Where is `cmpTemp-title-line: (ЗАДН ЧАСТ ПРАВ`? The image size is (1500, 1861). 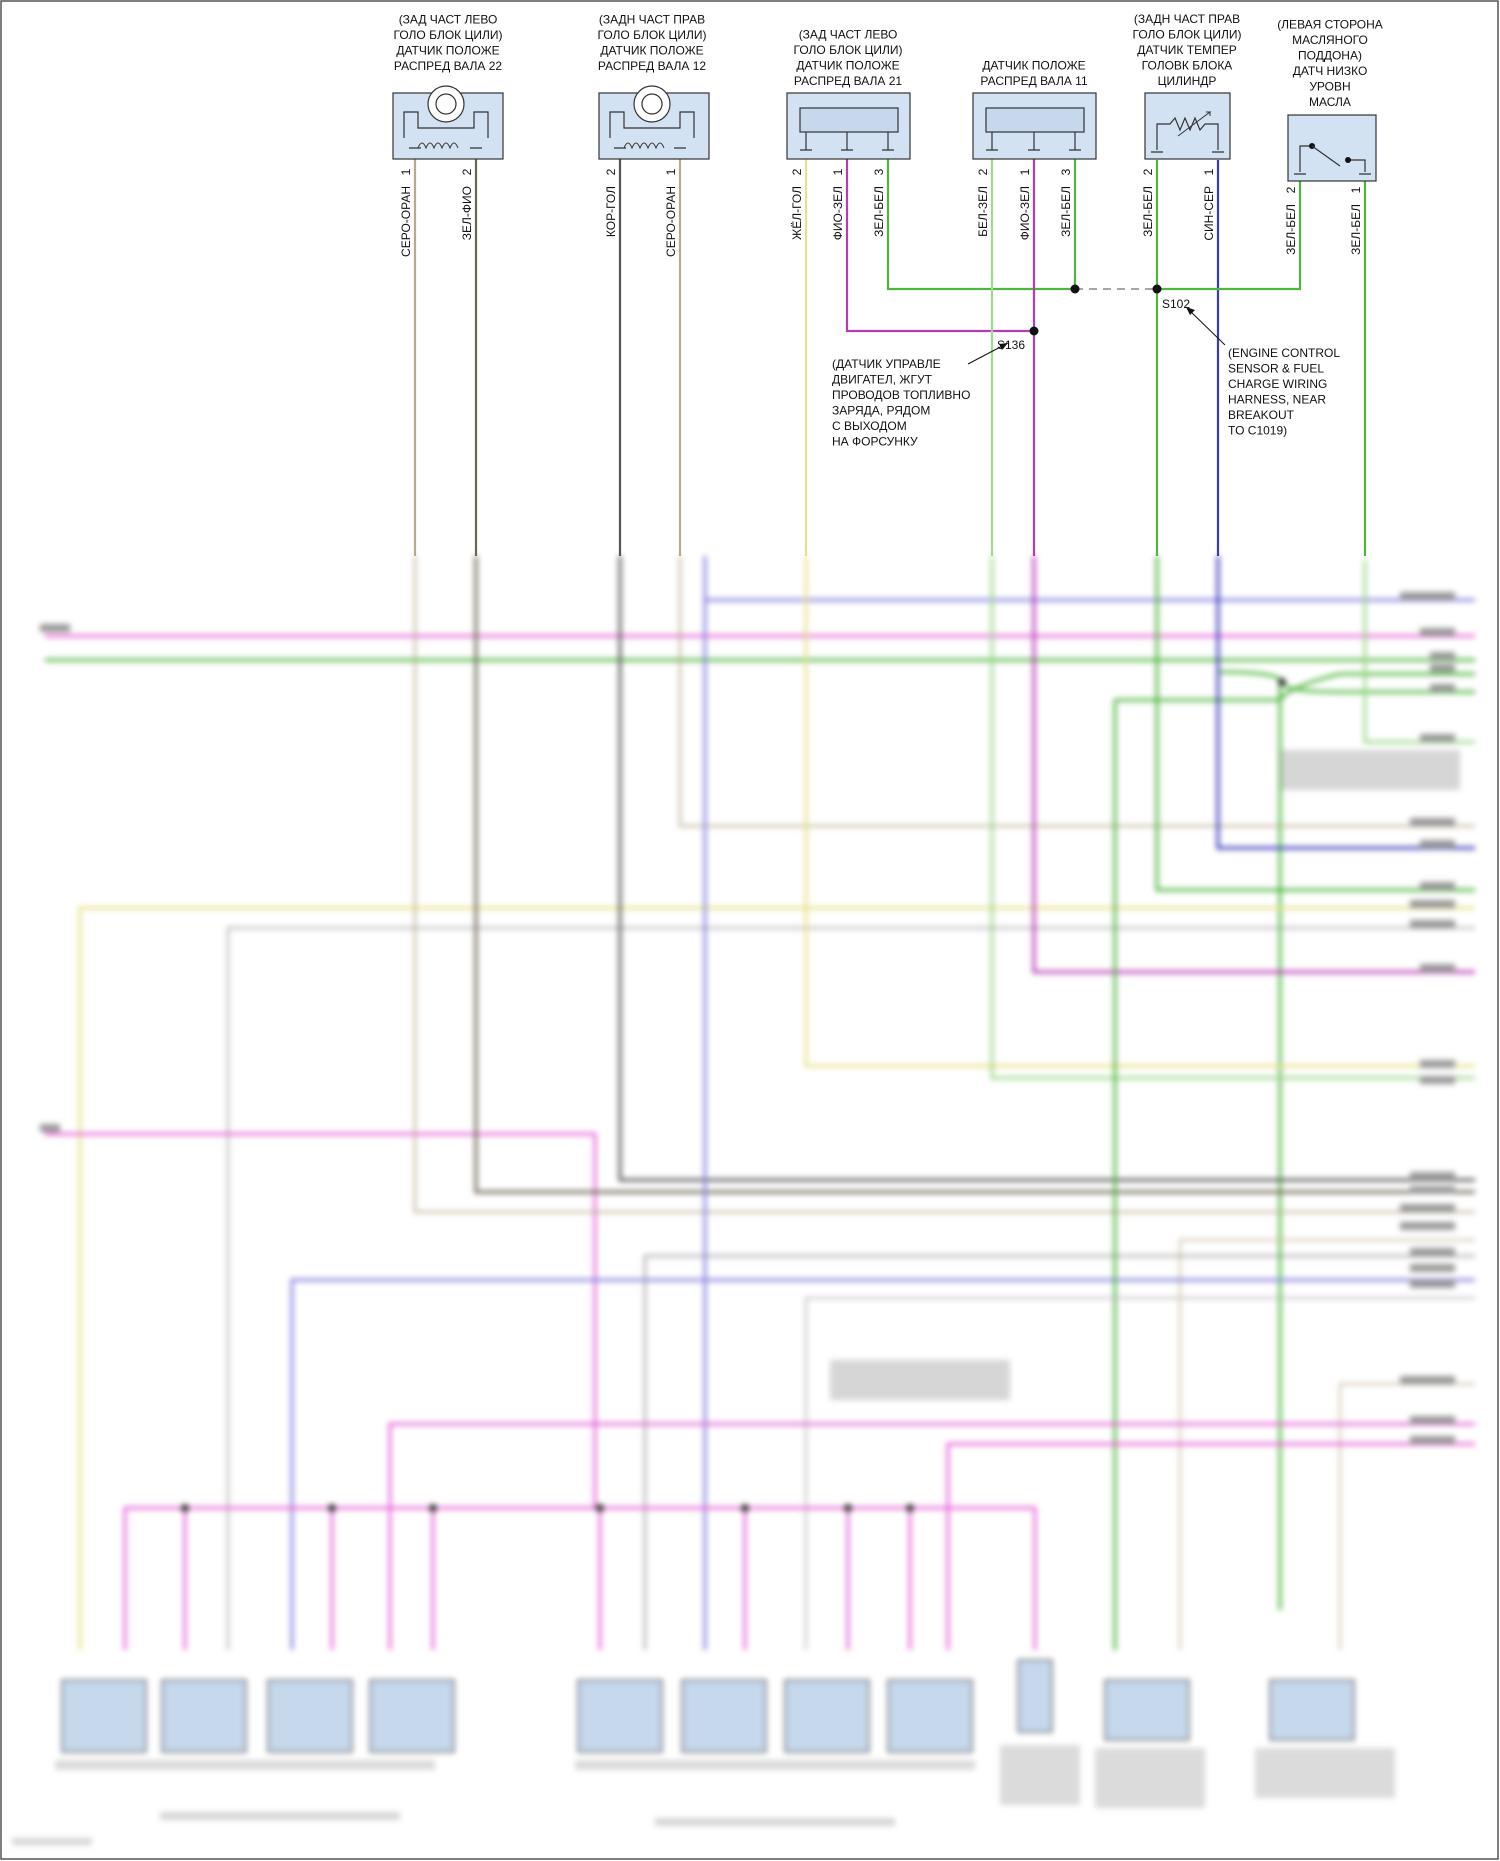
cmpTemp-title-line: (ЗАДН ЧАСТ ПРАВ is located at coordinates (1187, 19).